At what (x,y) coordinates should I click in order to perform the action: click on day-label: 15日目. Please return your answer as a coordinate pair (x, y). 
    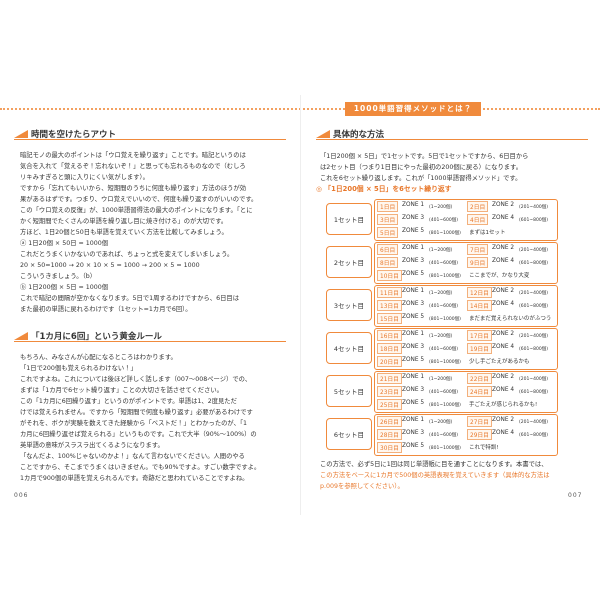
    Looking at the image, I should click on (389, 318).